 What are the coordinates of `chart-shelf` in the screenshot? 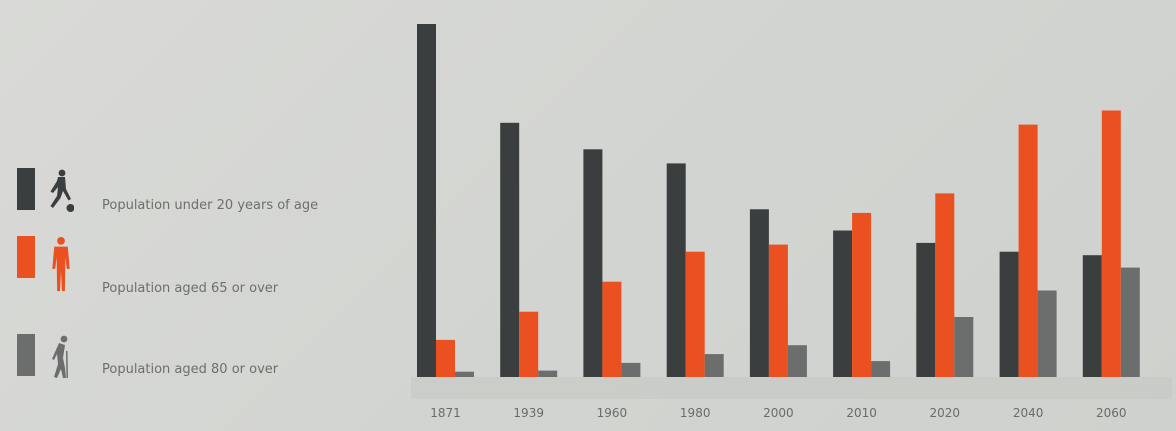 It's located at (791, 388).